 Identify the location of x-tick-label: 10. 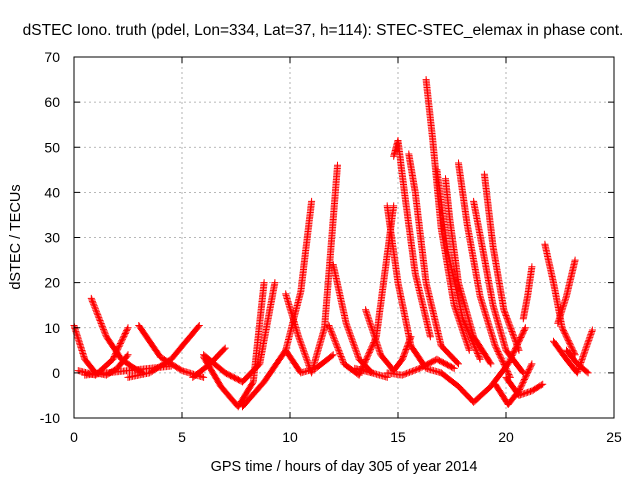
(290, 437).